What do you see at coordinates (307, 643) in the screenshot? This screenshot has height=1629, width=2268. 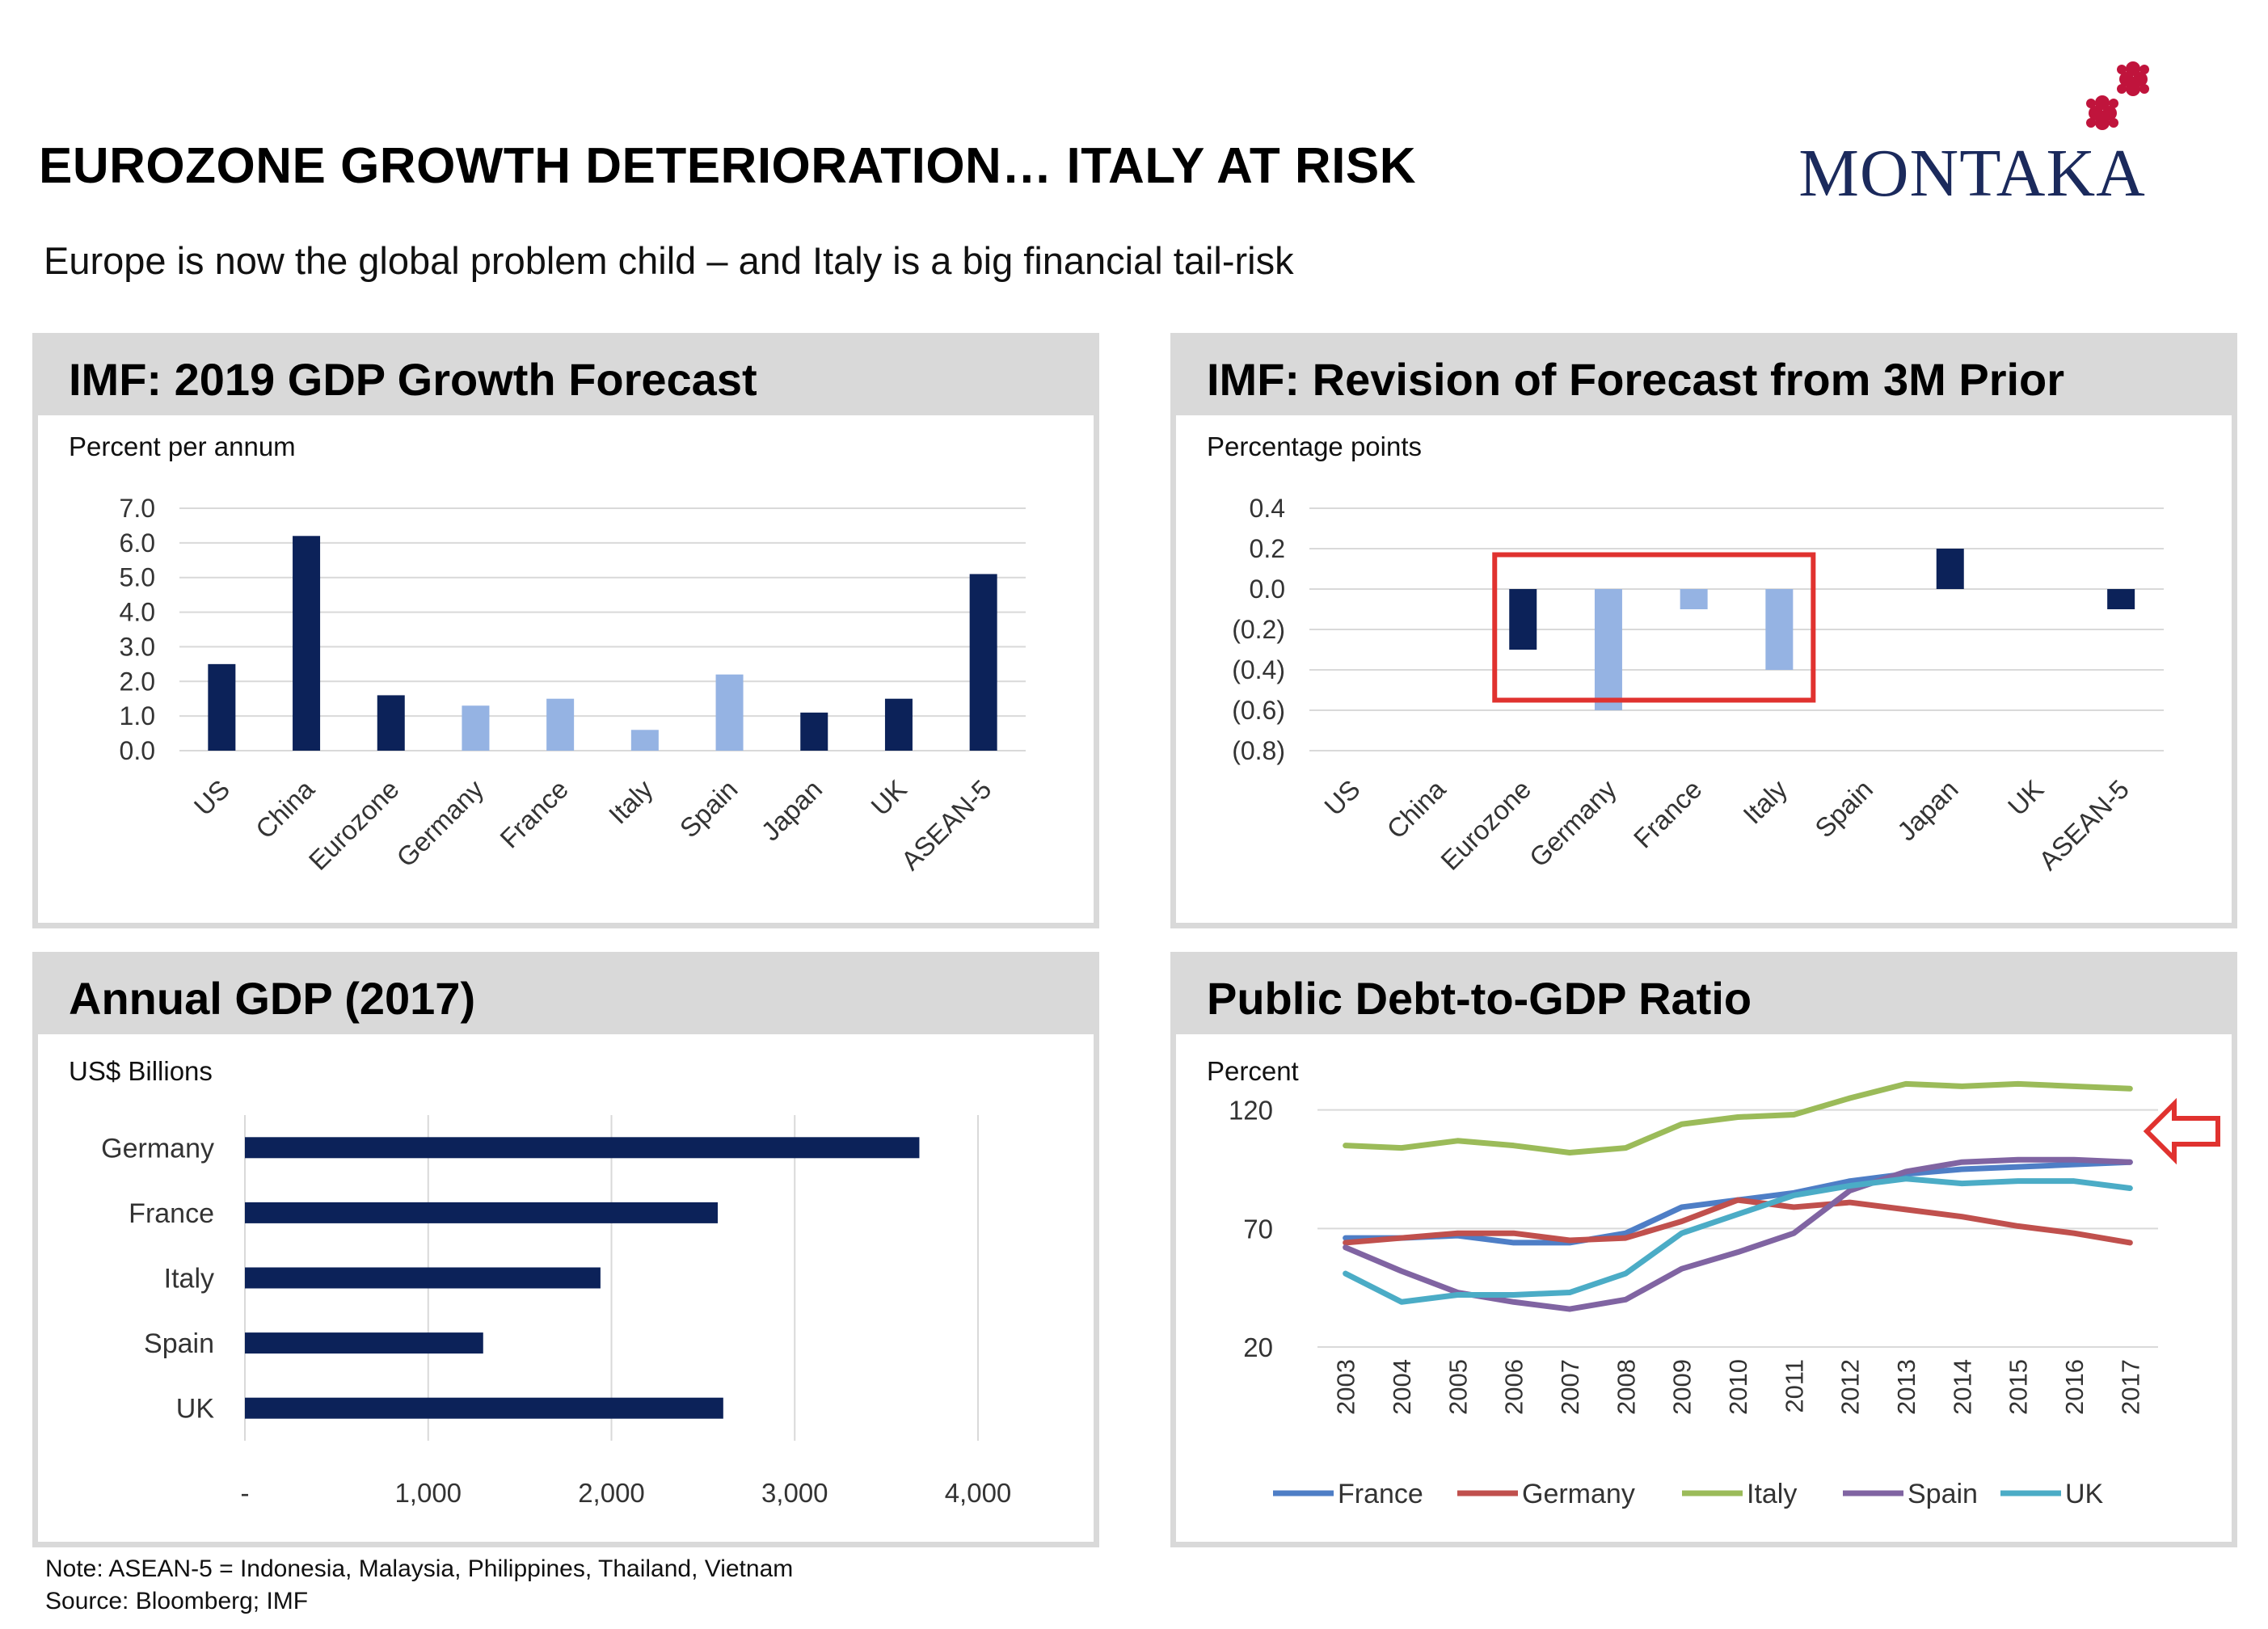 I see `bar-china` at bounding box center [307, 643].